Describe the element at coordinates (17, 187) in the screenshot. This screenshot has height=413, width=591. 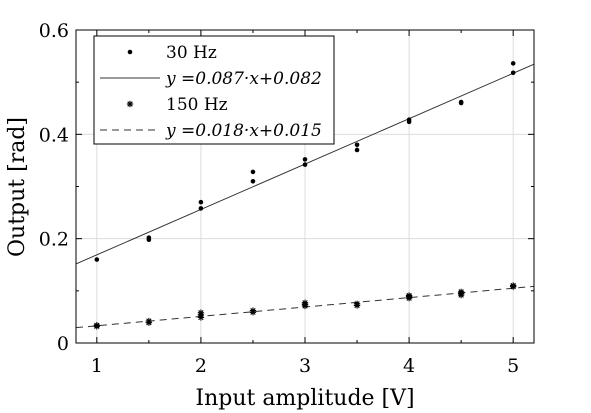
I see `y-axis-label: Output [rad]` at that location.